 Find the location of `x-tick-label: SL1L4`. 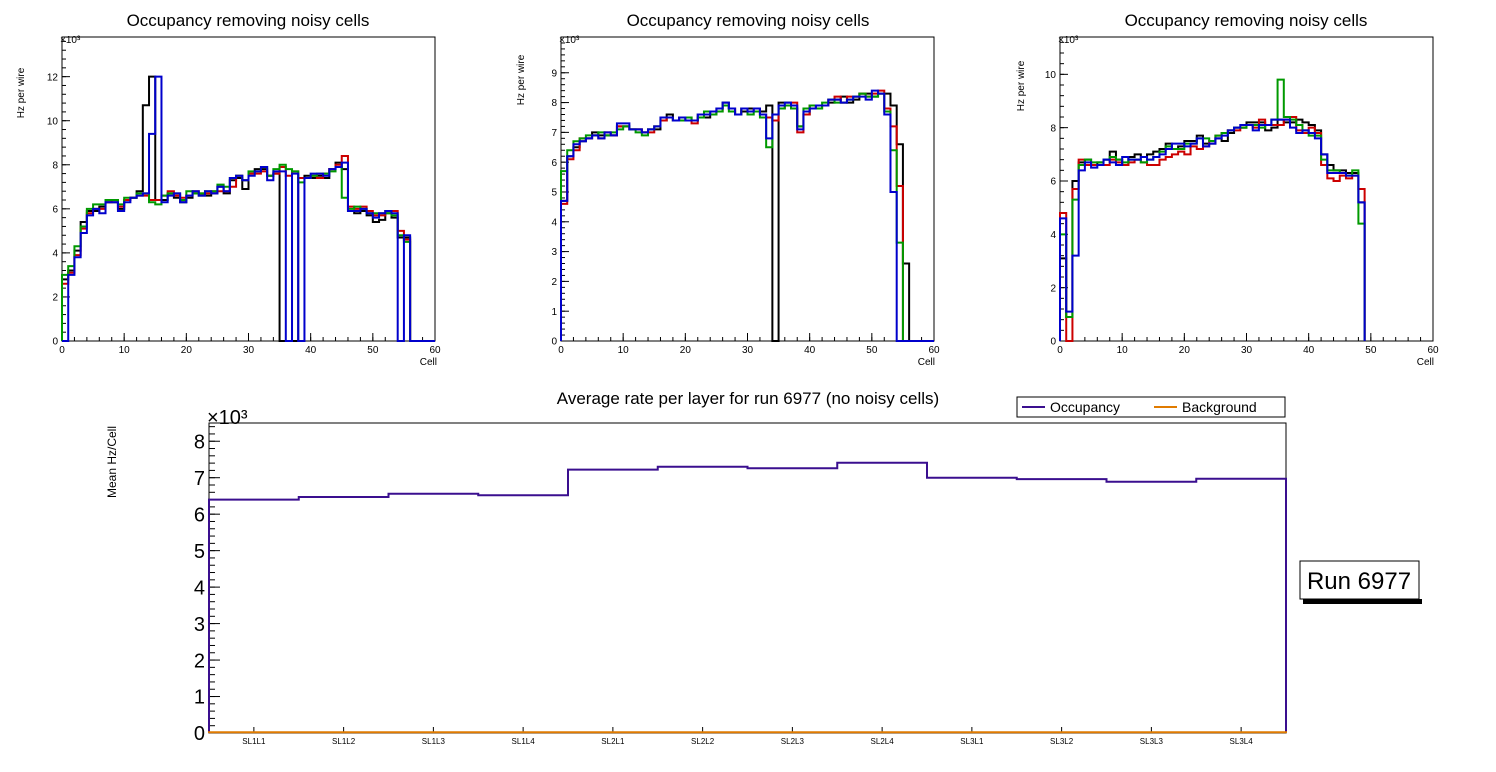

x-tick-label: SL1L4 is located at coordinates (524, 741).